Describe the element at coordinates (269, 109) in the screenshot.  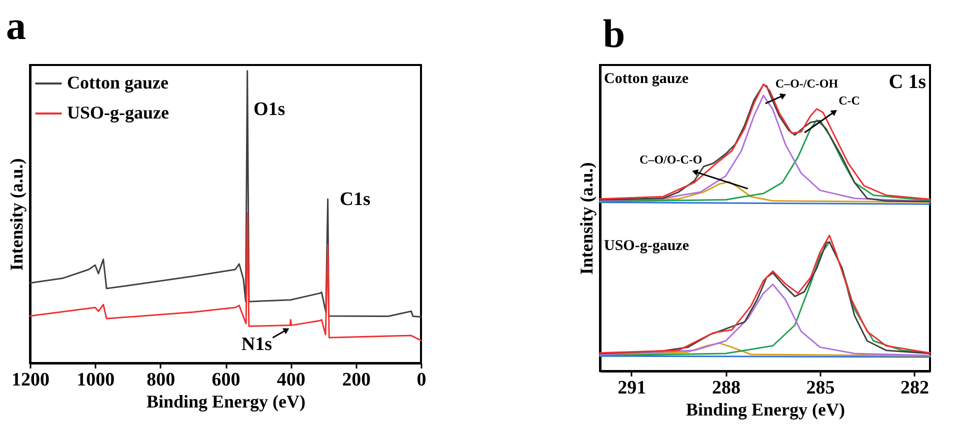
I see `annotation: O1s` at that location.